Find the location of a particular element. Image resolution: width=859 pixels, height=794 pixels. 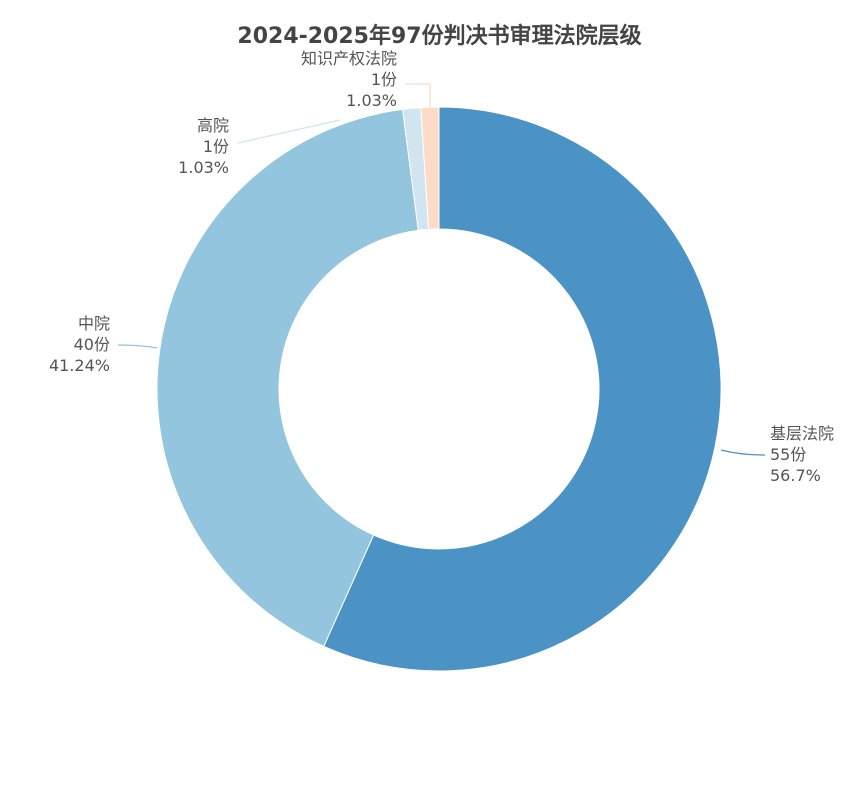

chart-title: 2024-2025年97份判决书审理法院层级 is located at coordinates (439, 36).